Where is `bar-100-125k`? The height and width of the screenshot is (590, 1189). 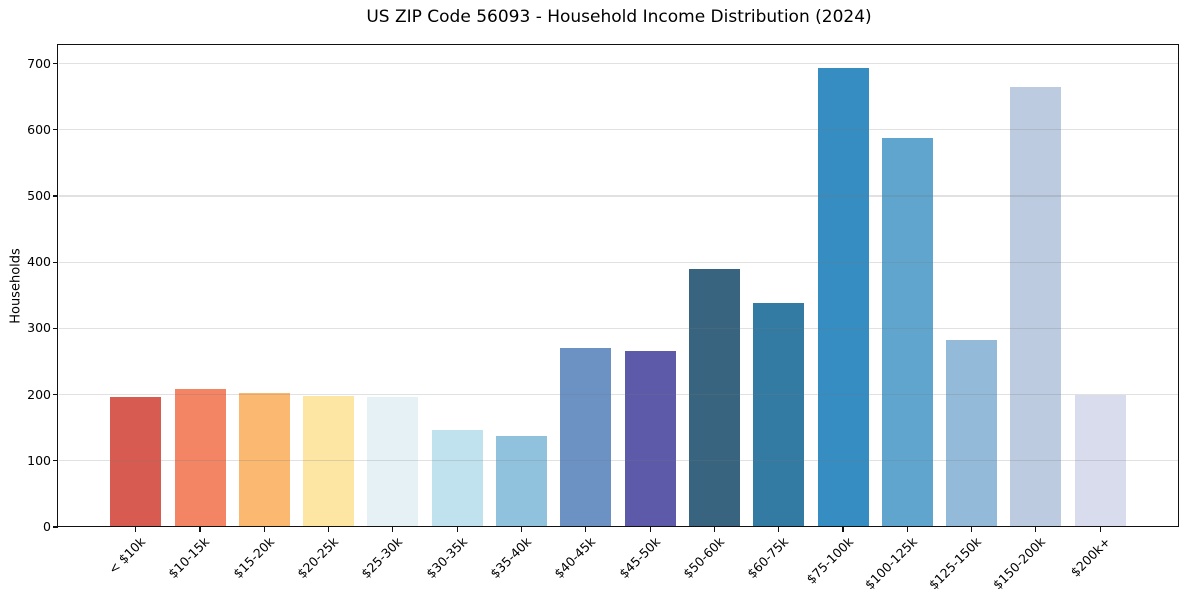
bar-100-125k is located at coordinates (907, 332).